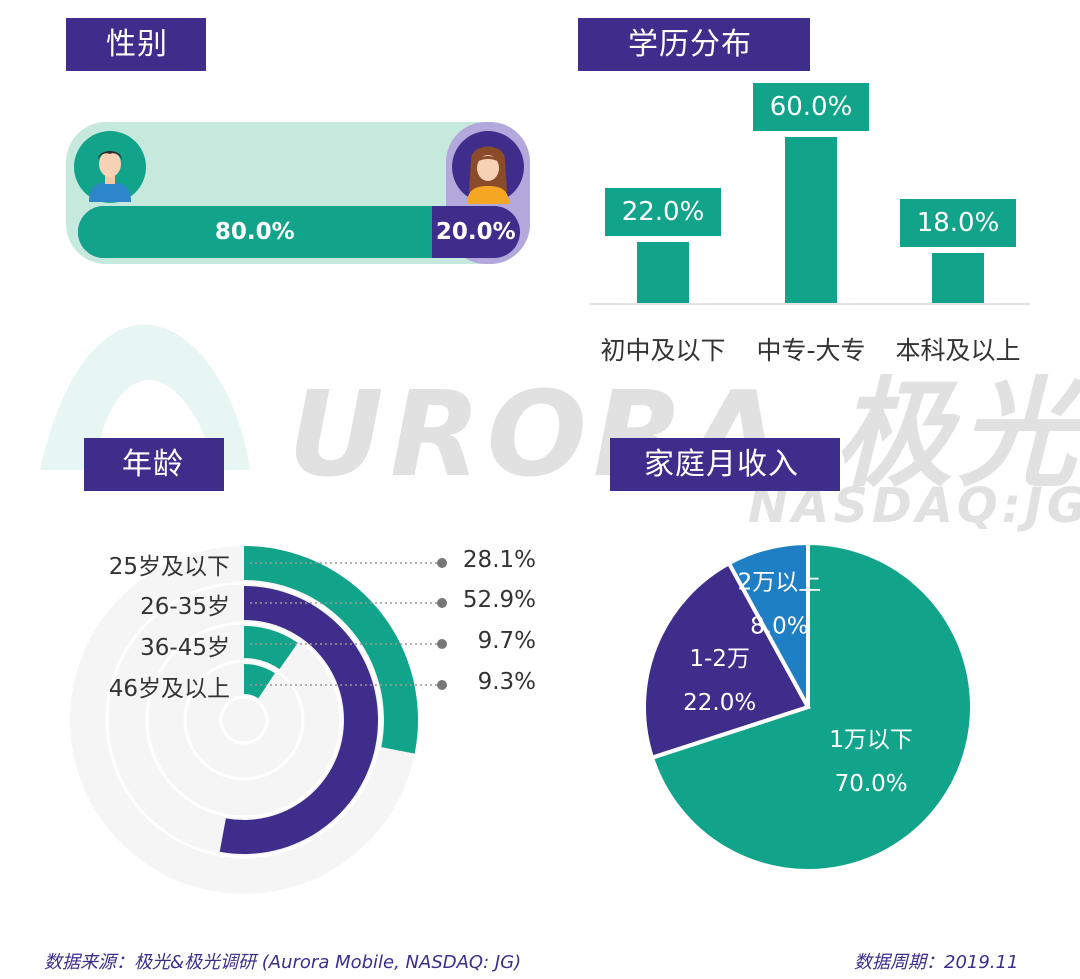 The height and width of the screenshot is (979, 1080). What do you see at coordinates (958, 350) in the screenshot?
I see `education-category-label: 本科及以上` at bounding box center [958, 350].